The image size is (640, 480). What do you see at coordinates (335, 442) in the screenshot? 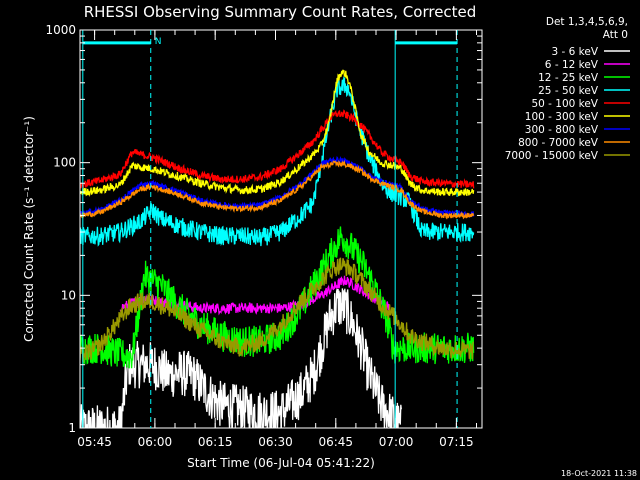
I see `x-tick-label: 06:45` at bounding box center [335, 442].